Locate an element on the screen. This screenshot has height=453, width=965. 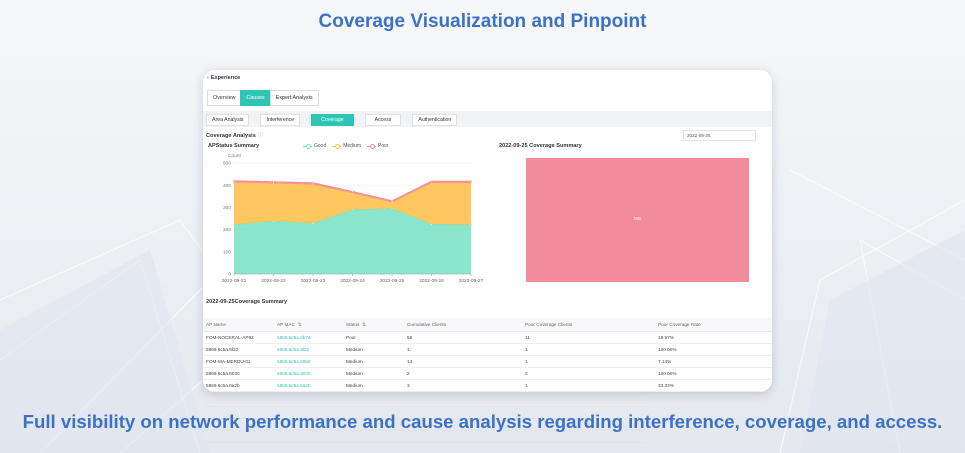
legend-good: Good is located at coordinates (314, 146).